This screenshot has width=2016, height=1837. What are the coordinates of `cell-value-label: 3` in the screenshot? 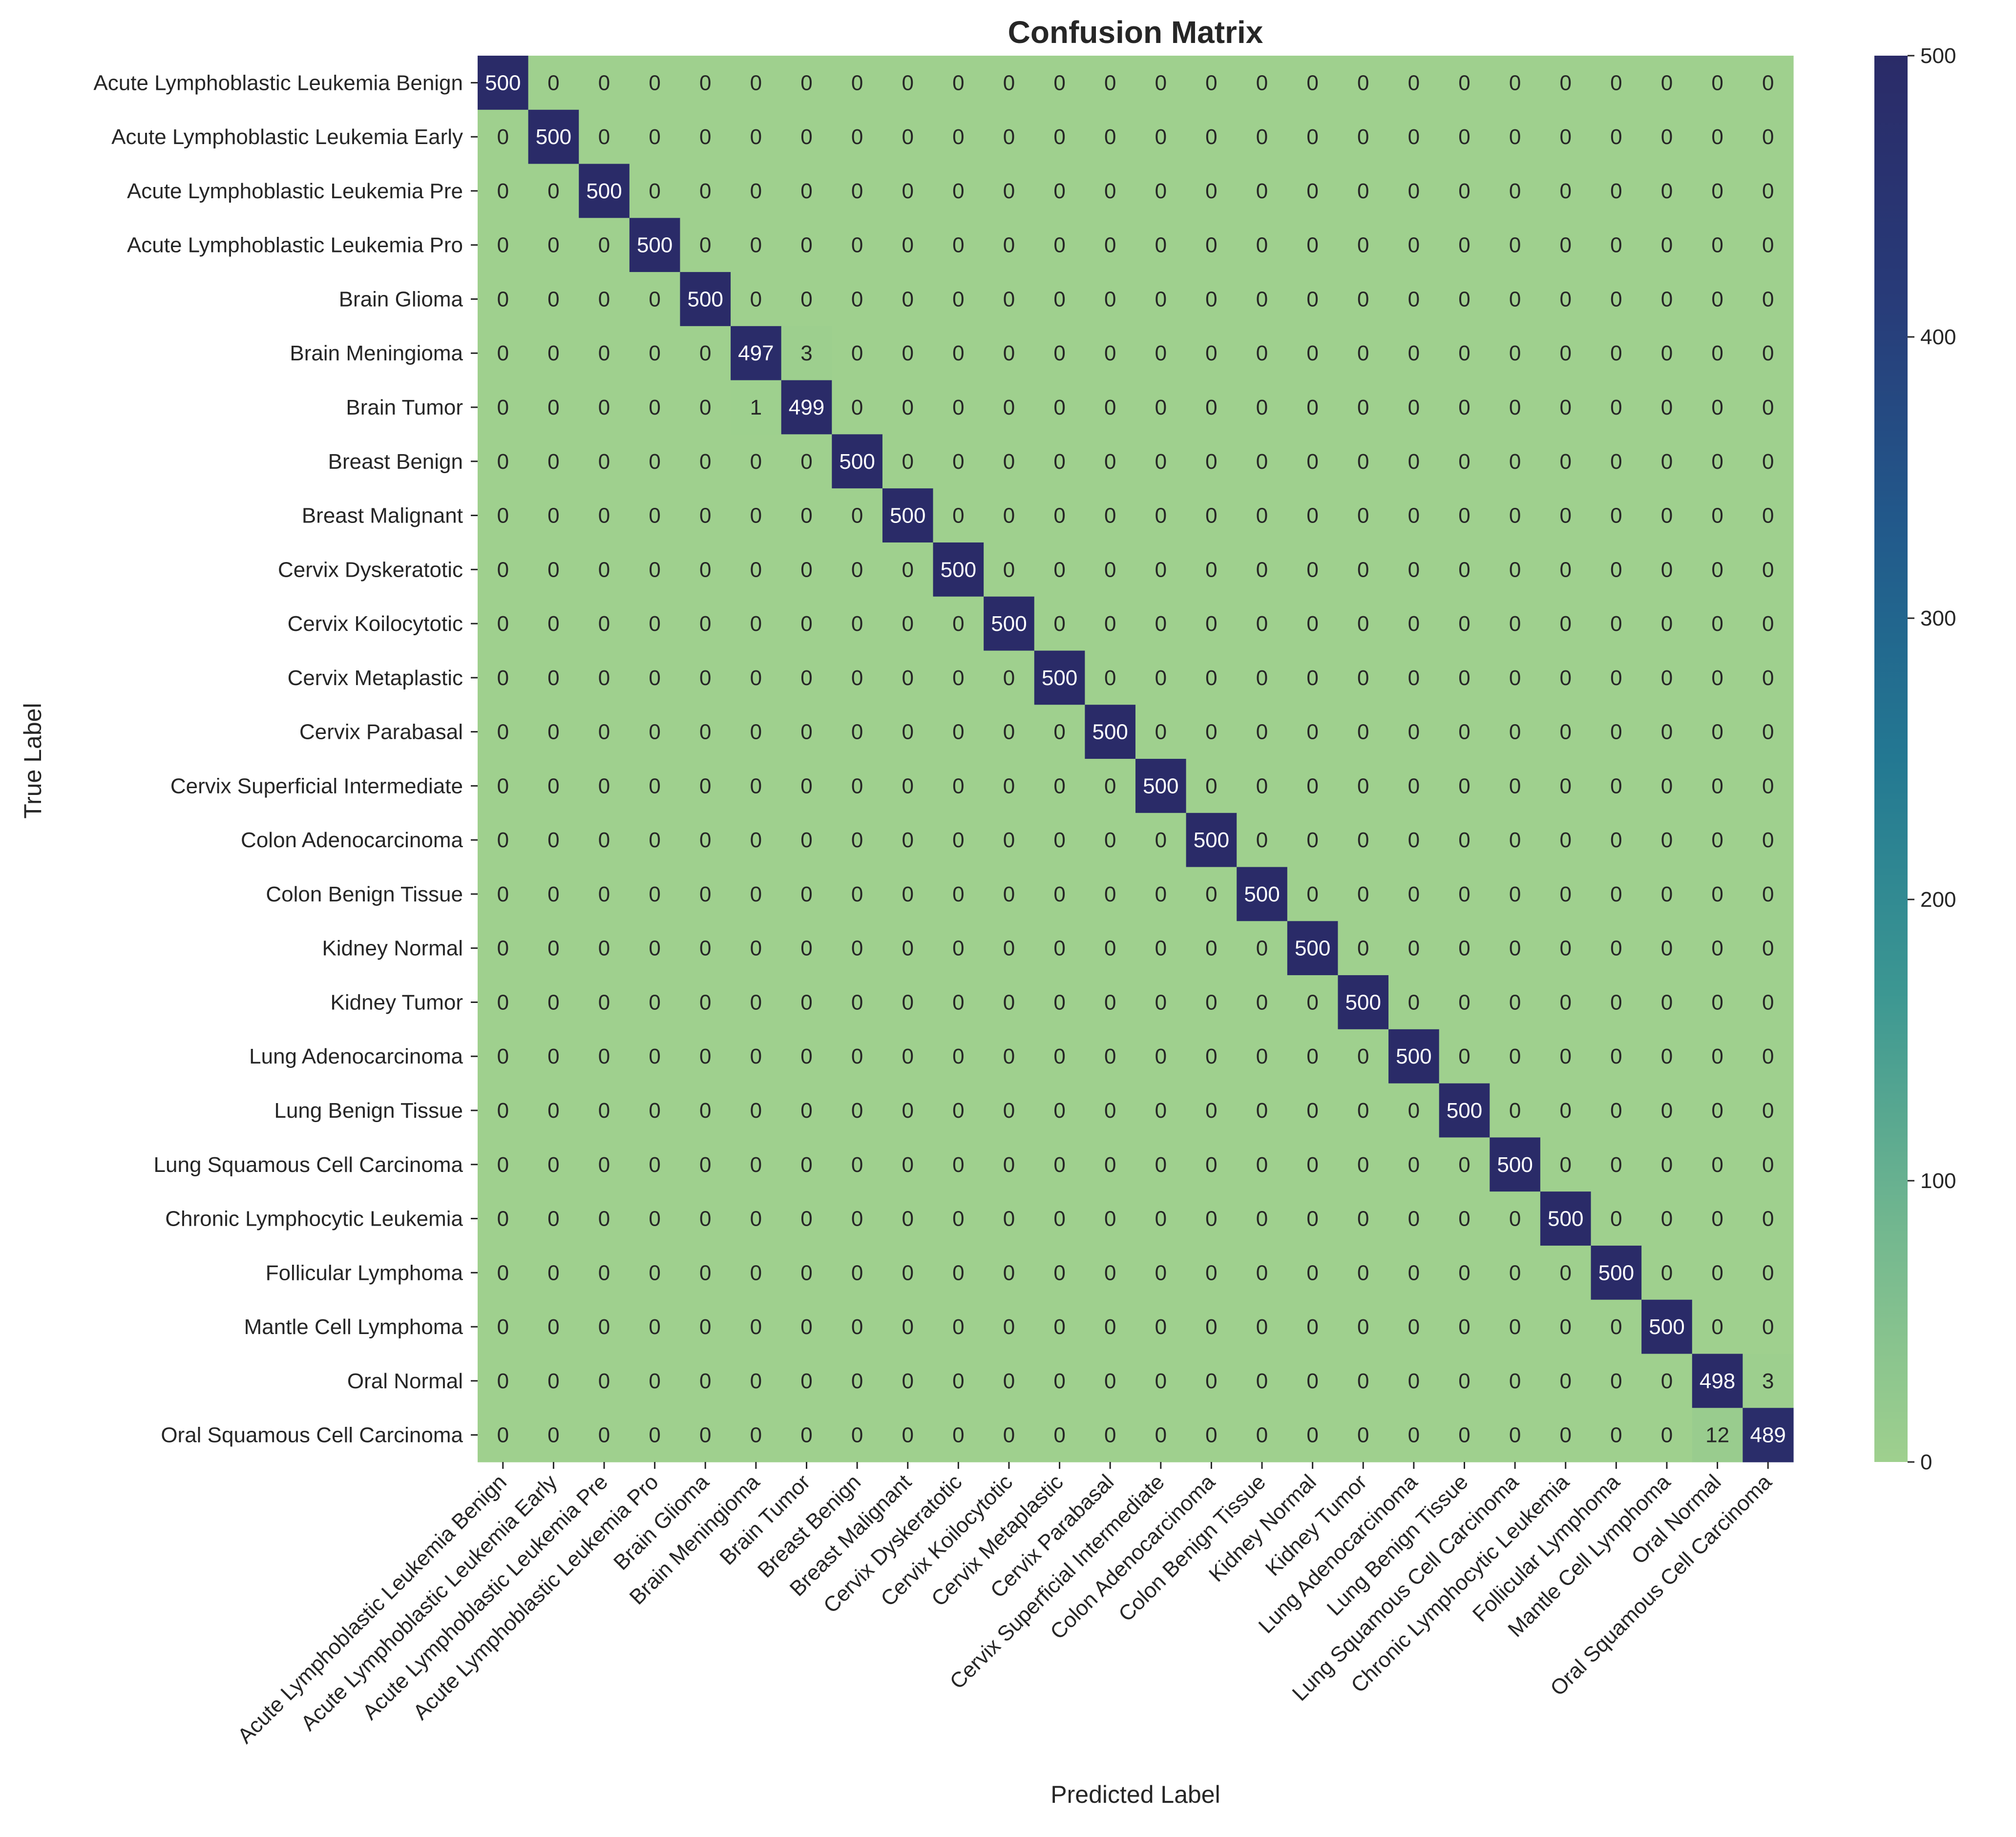 It's located at (1768, 1381).